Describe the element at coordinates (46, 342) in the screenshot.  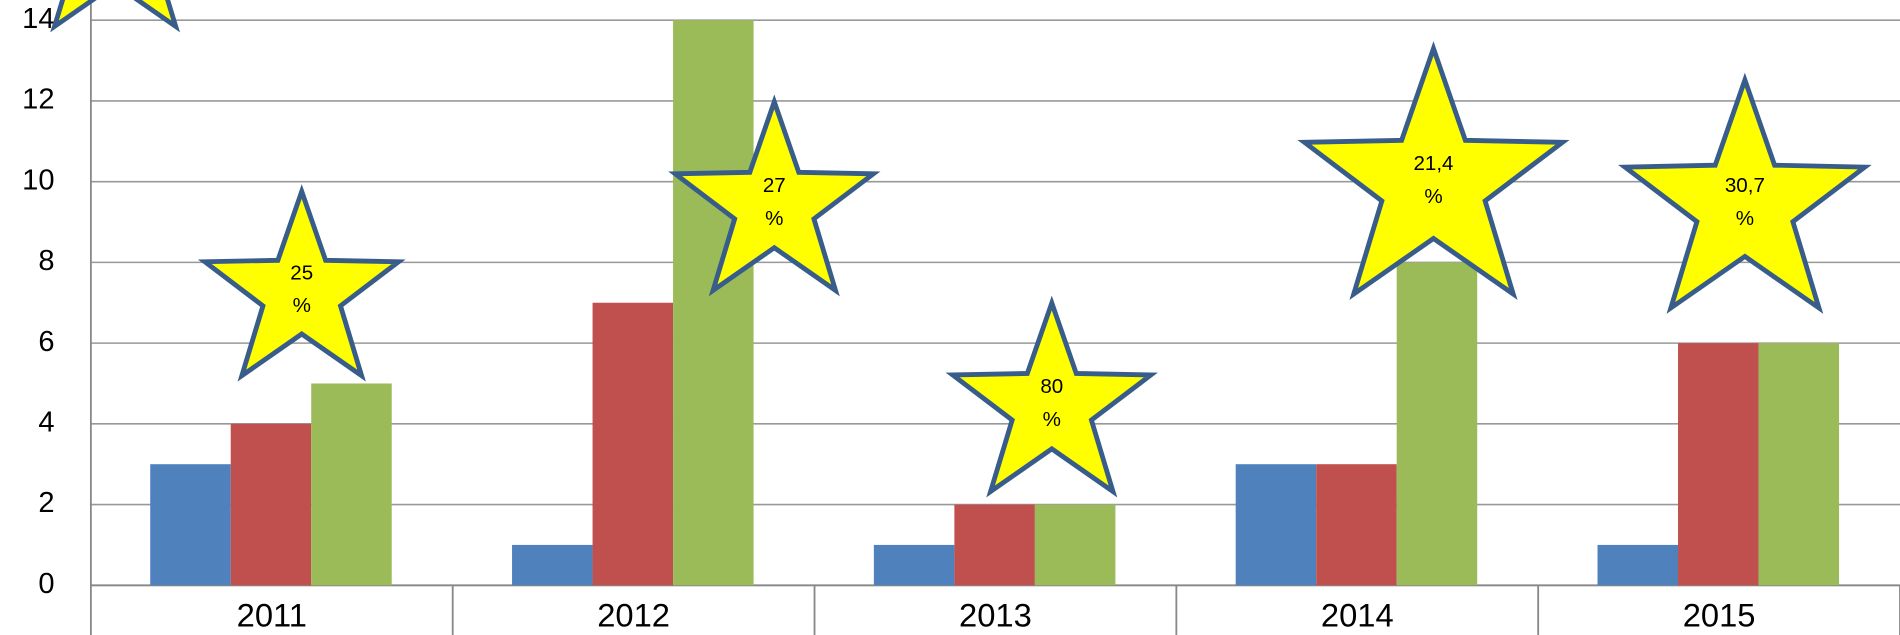
I see `y-tick-label: 6` at that location.